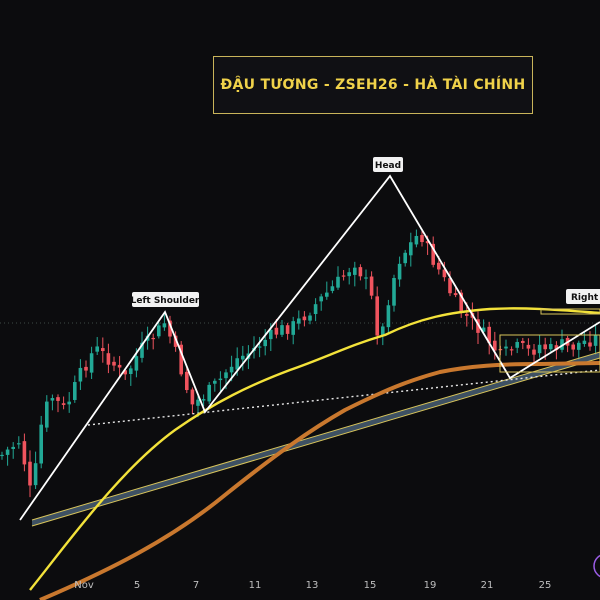 The height and width of the screenshot is (600, 600). Describe the element at coordinates (487, 585) in the screenshot. I see `x-tick-label: 21` at that location.